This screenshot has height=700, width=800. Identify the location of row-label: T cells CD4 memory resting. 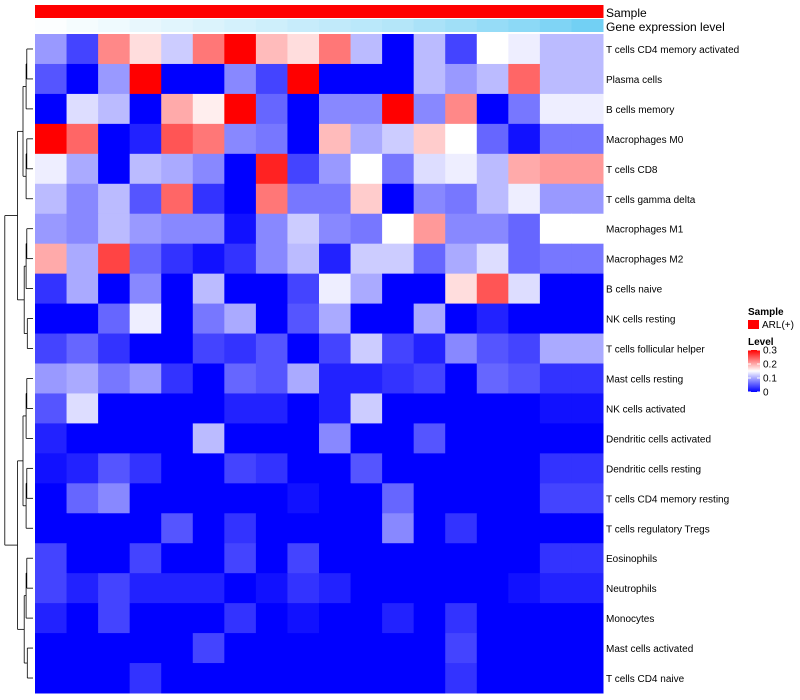
(667, 499).